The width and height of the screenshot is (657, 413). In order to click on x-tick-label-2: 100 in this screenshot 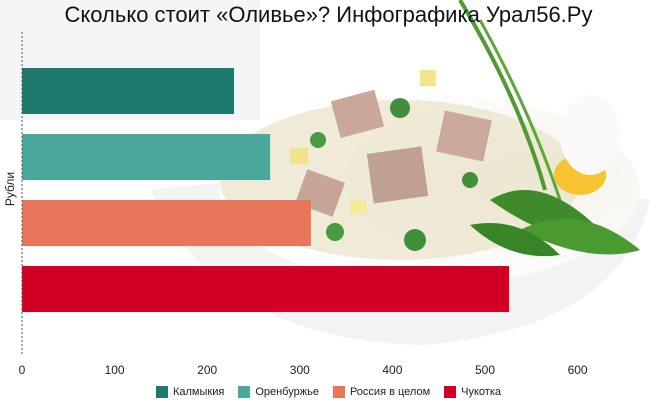, I will do `click(115, 370)`.